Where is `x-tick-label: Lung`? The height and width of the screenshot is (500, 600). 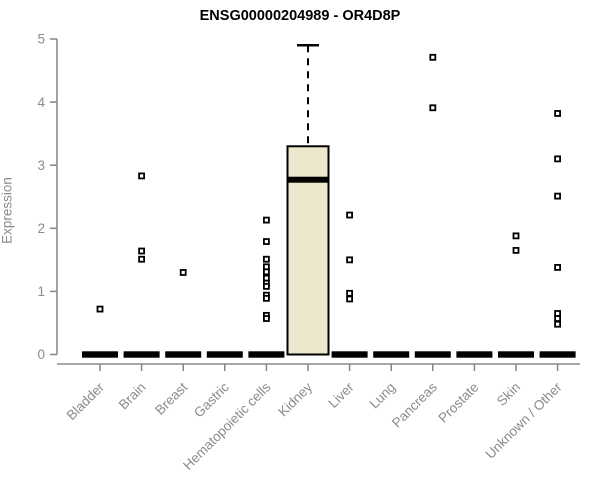 x-tick-label: Lung is located at coordinates (382, 396).